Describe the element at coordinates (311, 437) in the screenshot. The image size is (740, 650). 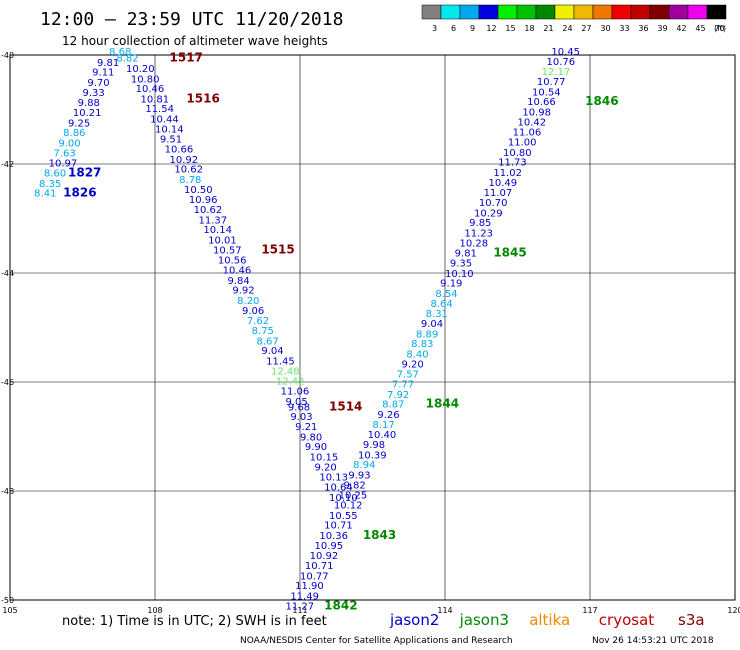
I see `swh-value: 9.80` at that location.